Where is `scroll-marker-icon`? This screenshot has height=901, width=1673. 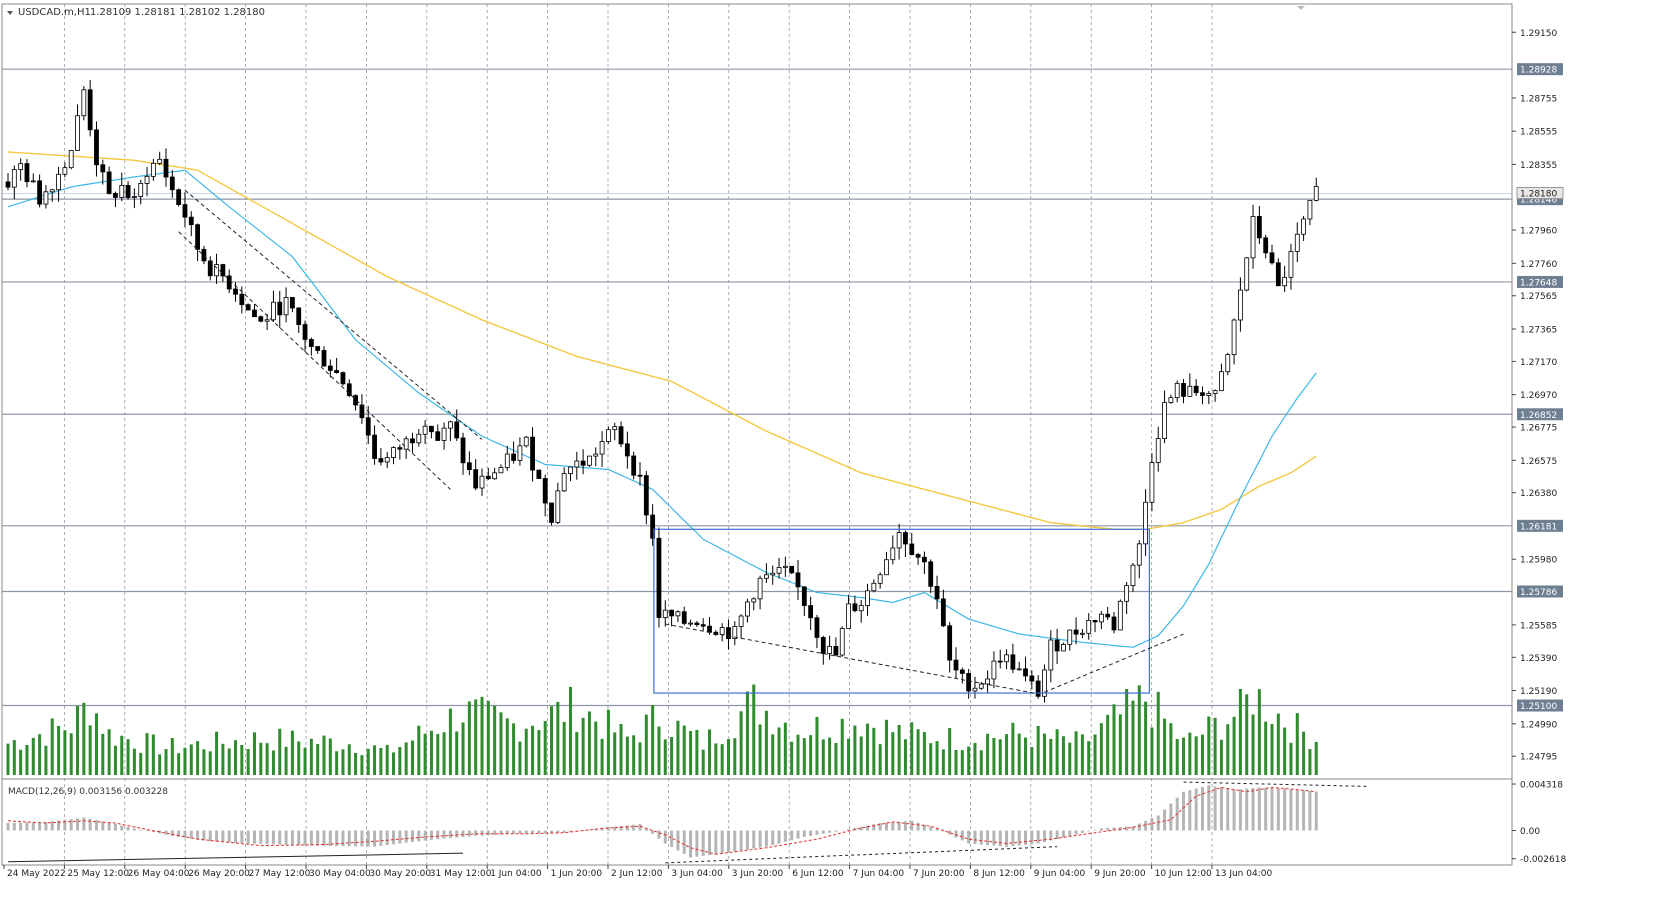
scroll-marker-icon is located at coordinates (1301, 8).